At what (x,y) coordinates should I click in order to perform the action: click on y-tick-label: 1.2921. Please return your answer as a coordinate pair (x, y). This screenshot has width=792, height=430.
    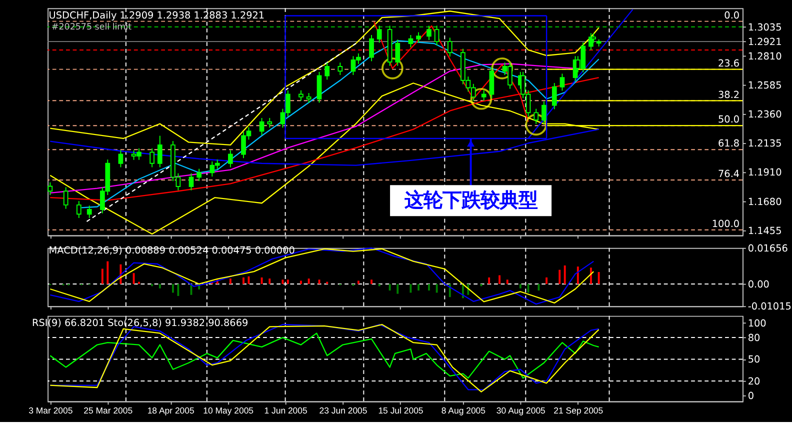
    Looking at the image, I should click on (765, 42).